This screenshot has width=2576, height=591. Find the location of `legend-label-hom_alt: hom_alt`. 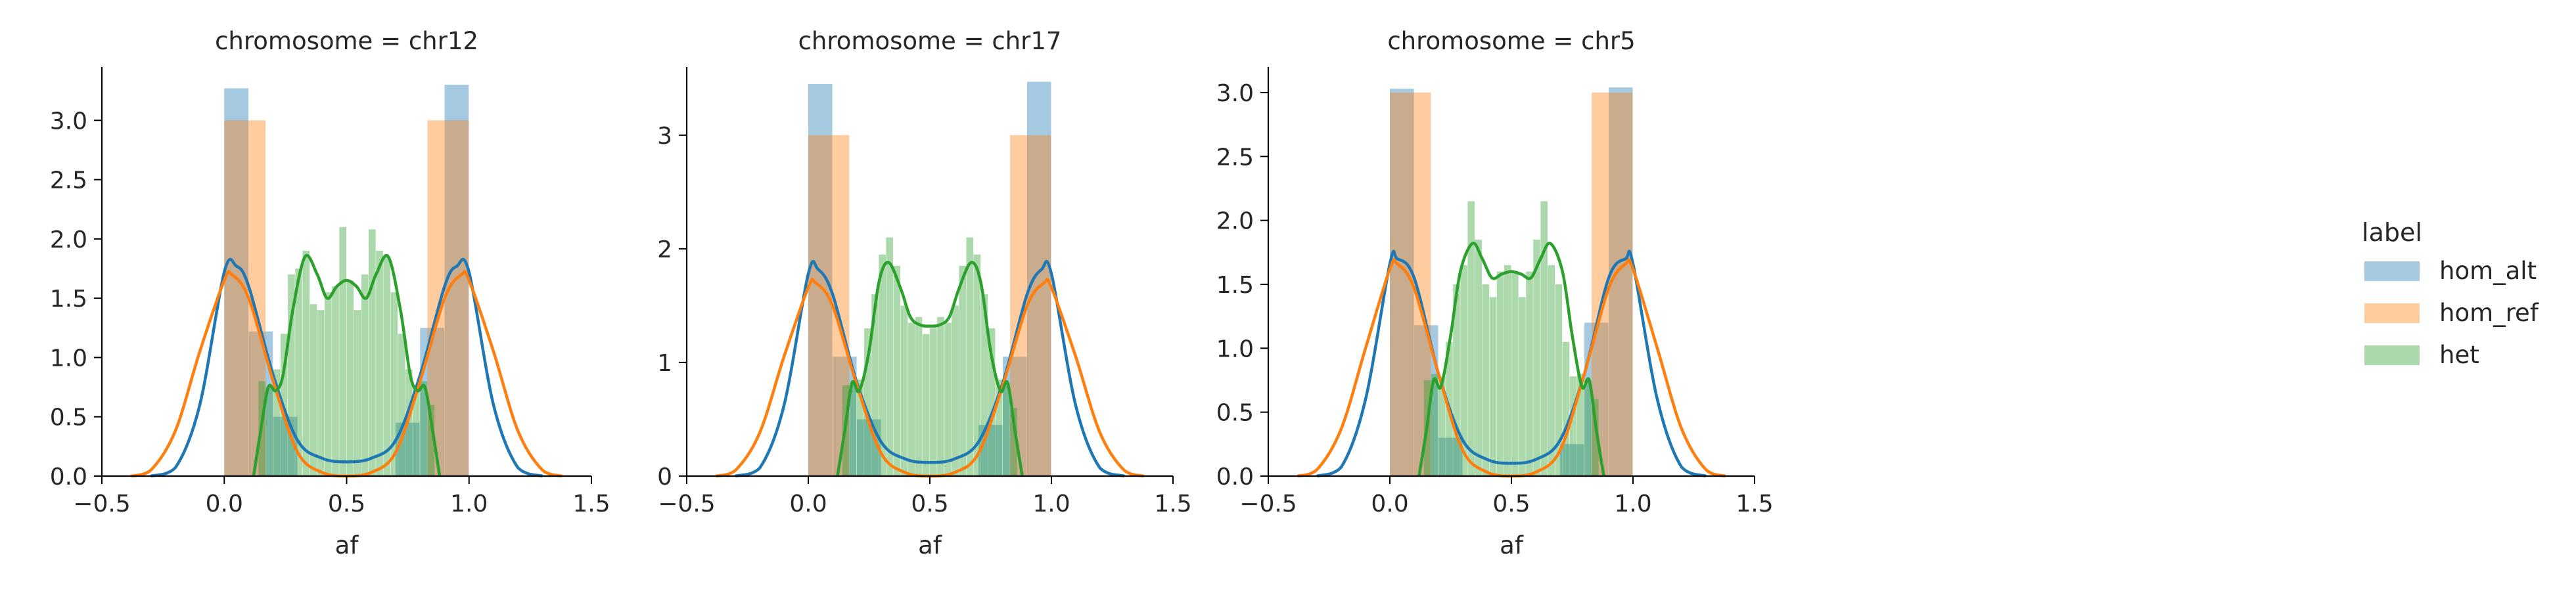

legend-label-hom_alt: hom_alt is located at coordinates (2488, 271).